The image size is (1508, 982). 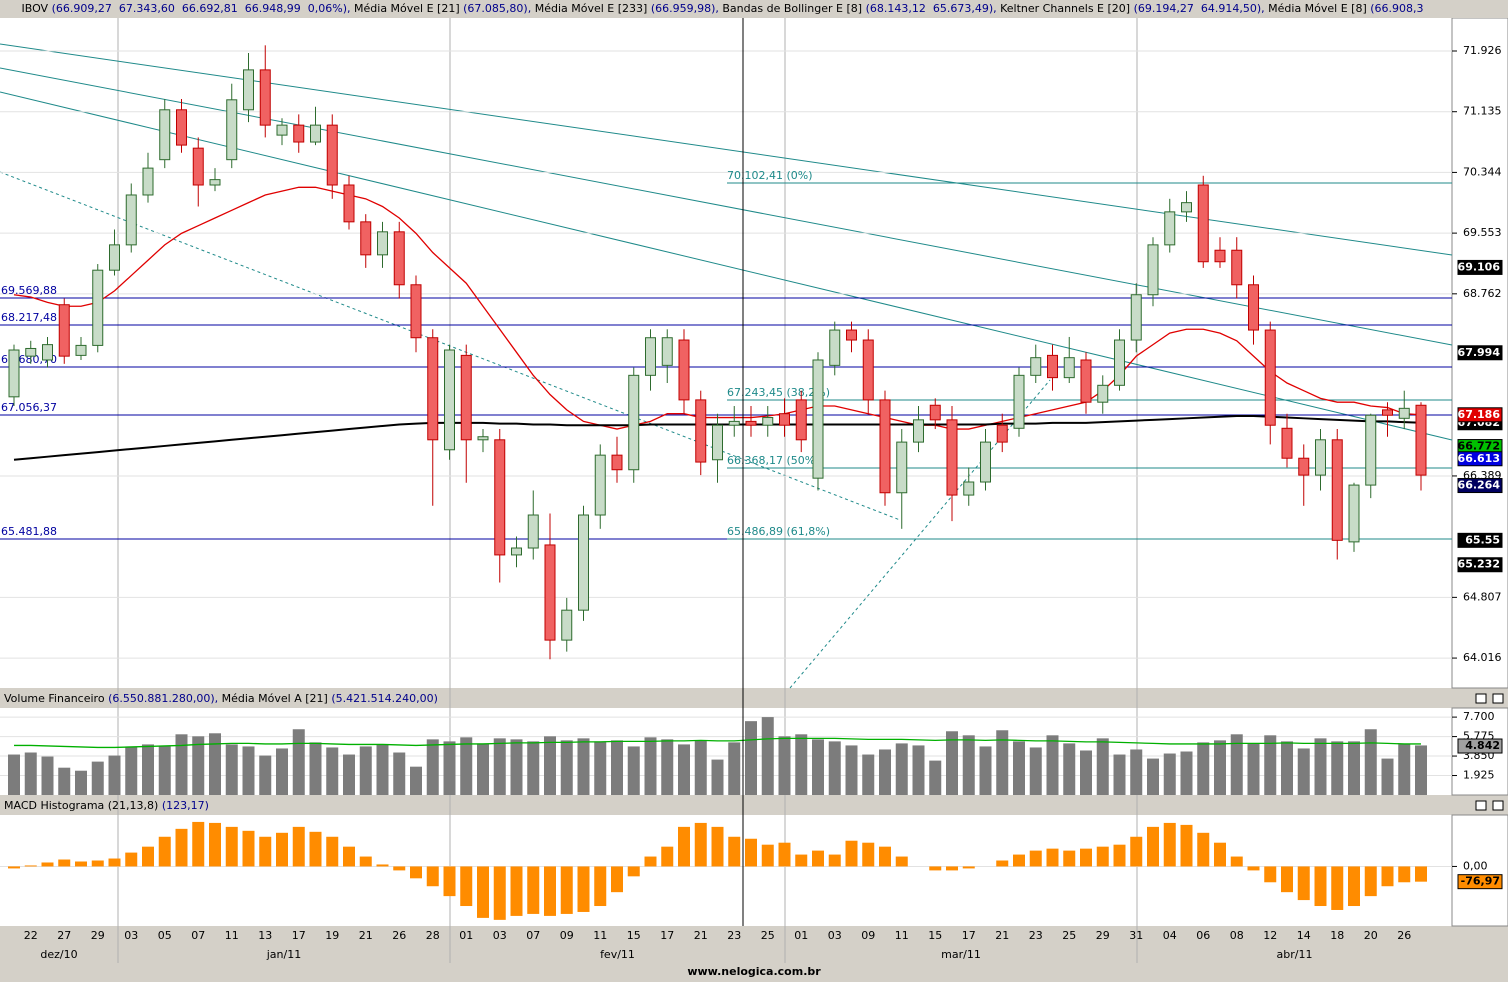 What do you see at coordinates (734, 935) in the screenshot?
I see `x-tick-label: 23` at bounding box center [734, 935].